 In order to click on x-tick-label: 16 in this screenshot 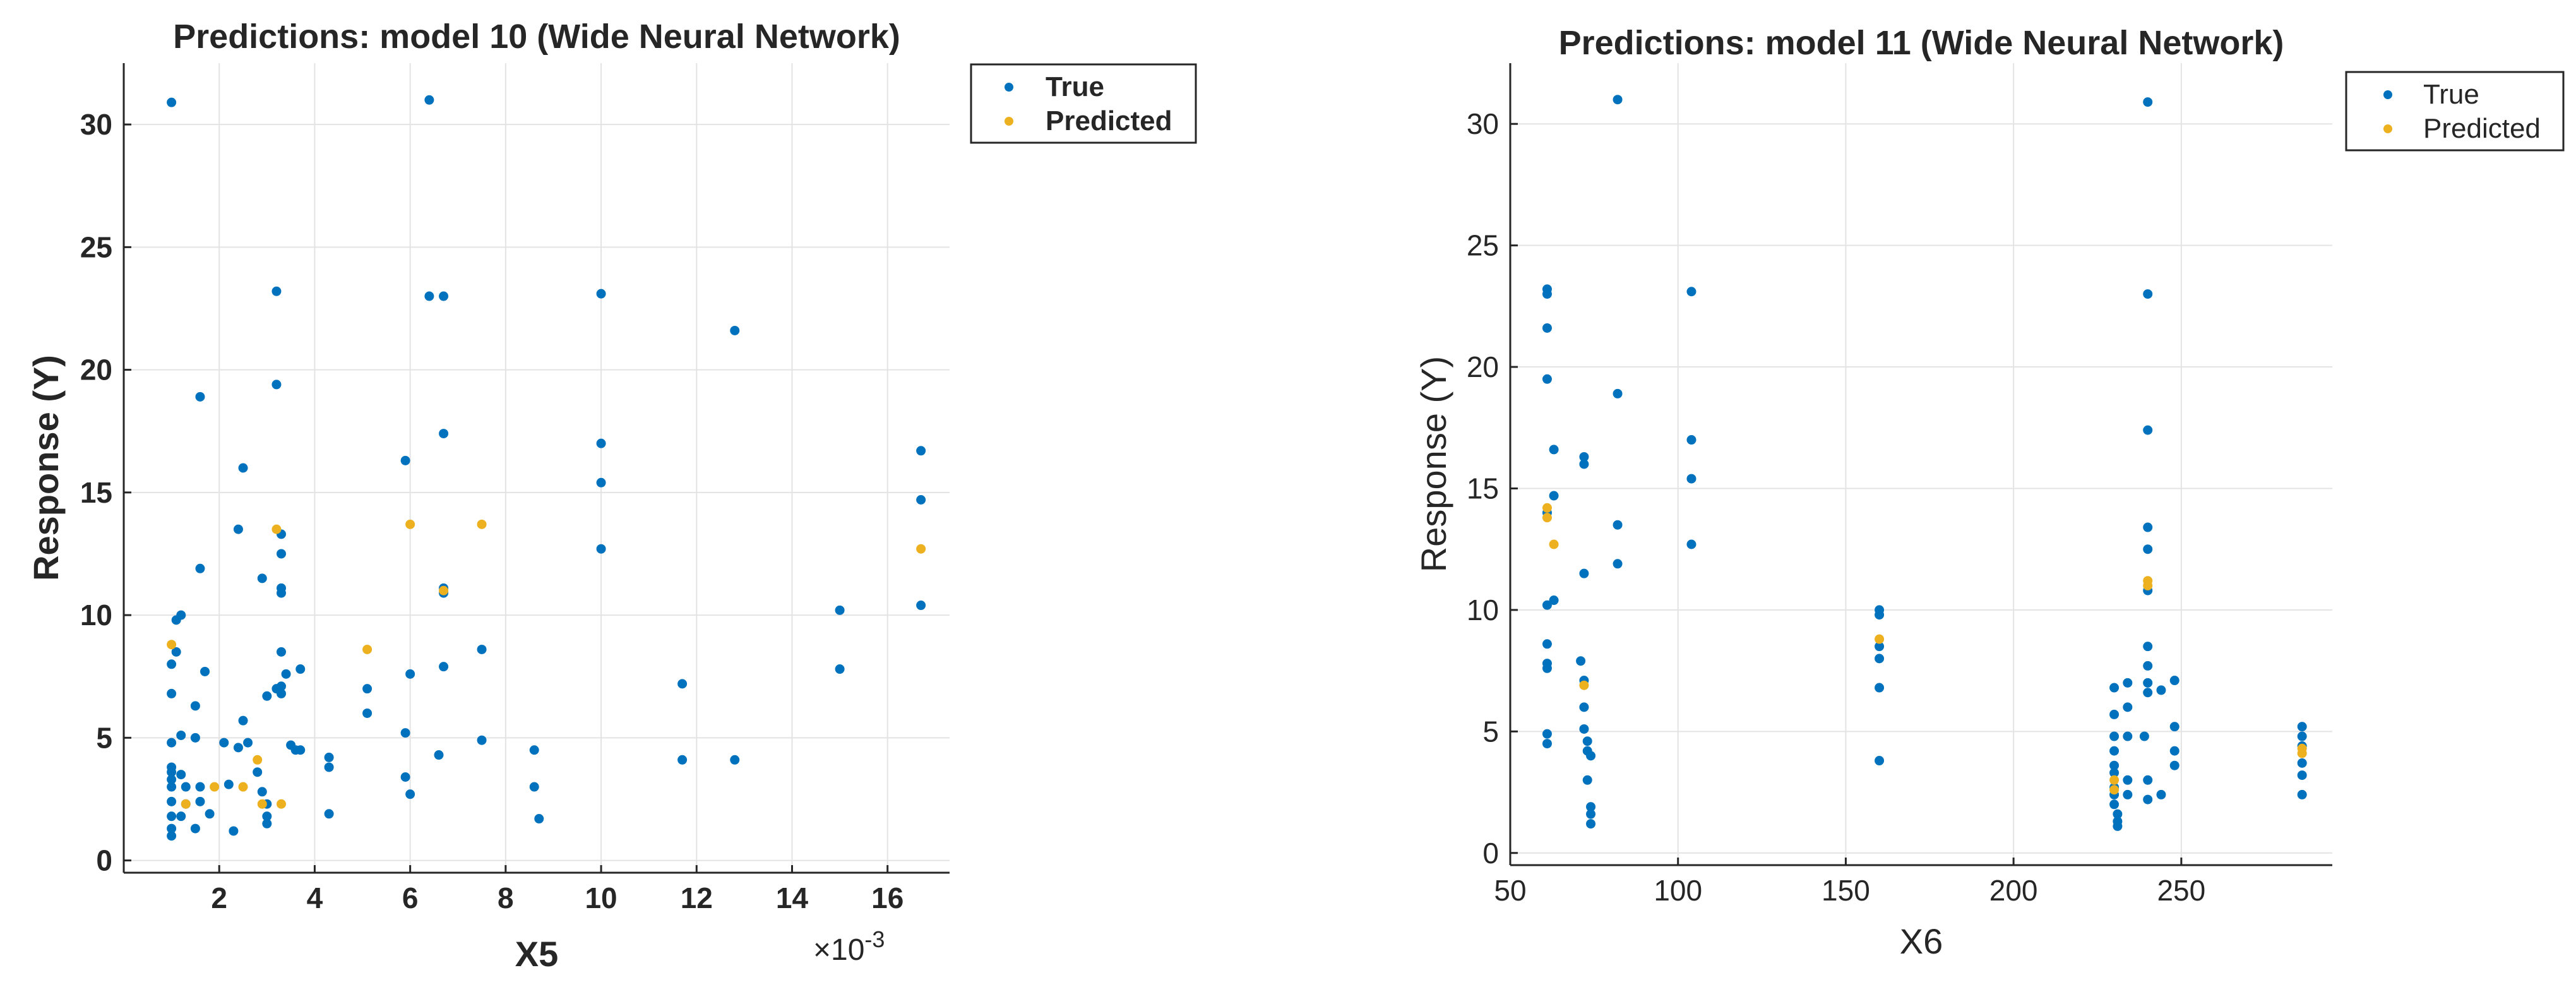, I will do `click(887, 898)`.